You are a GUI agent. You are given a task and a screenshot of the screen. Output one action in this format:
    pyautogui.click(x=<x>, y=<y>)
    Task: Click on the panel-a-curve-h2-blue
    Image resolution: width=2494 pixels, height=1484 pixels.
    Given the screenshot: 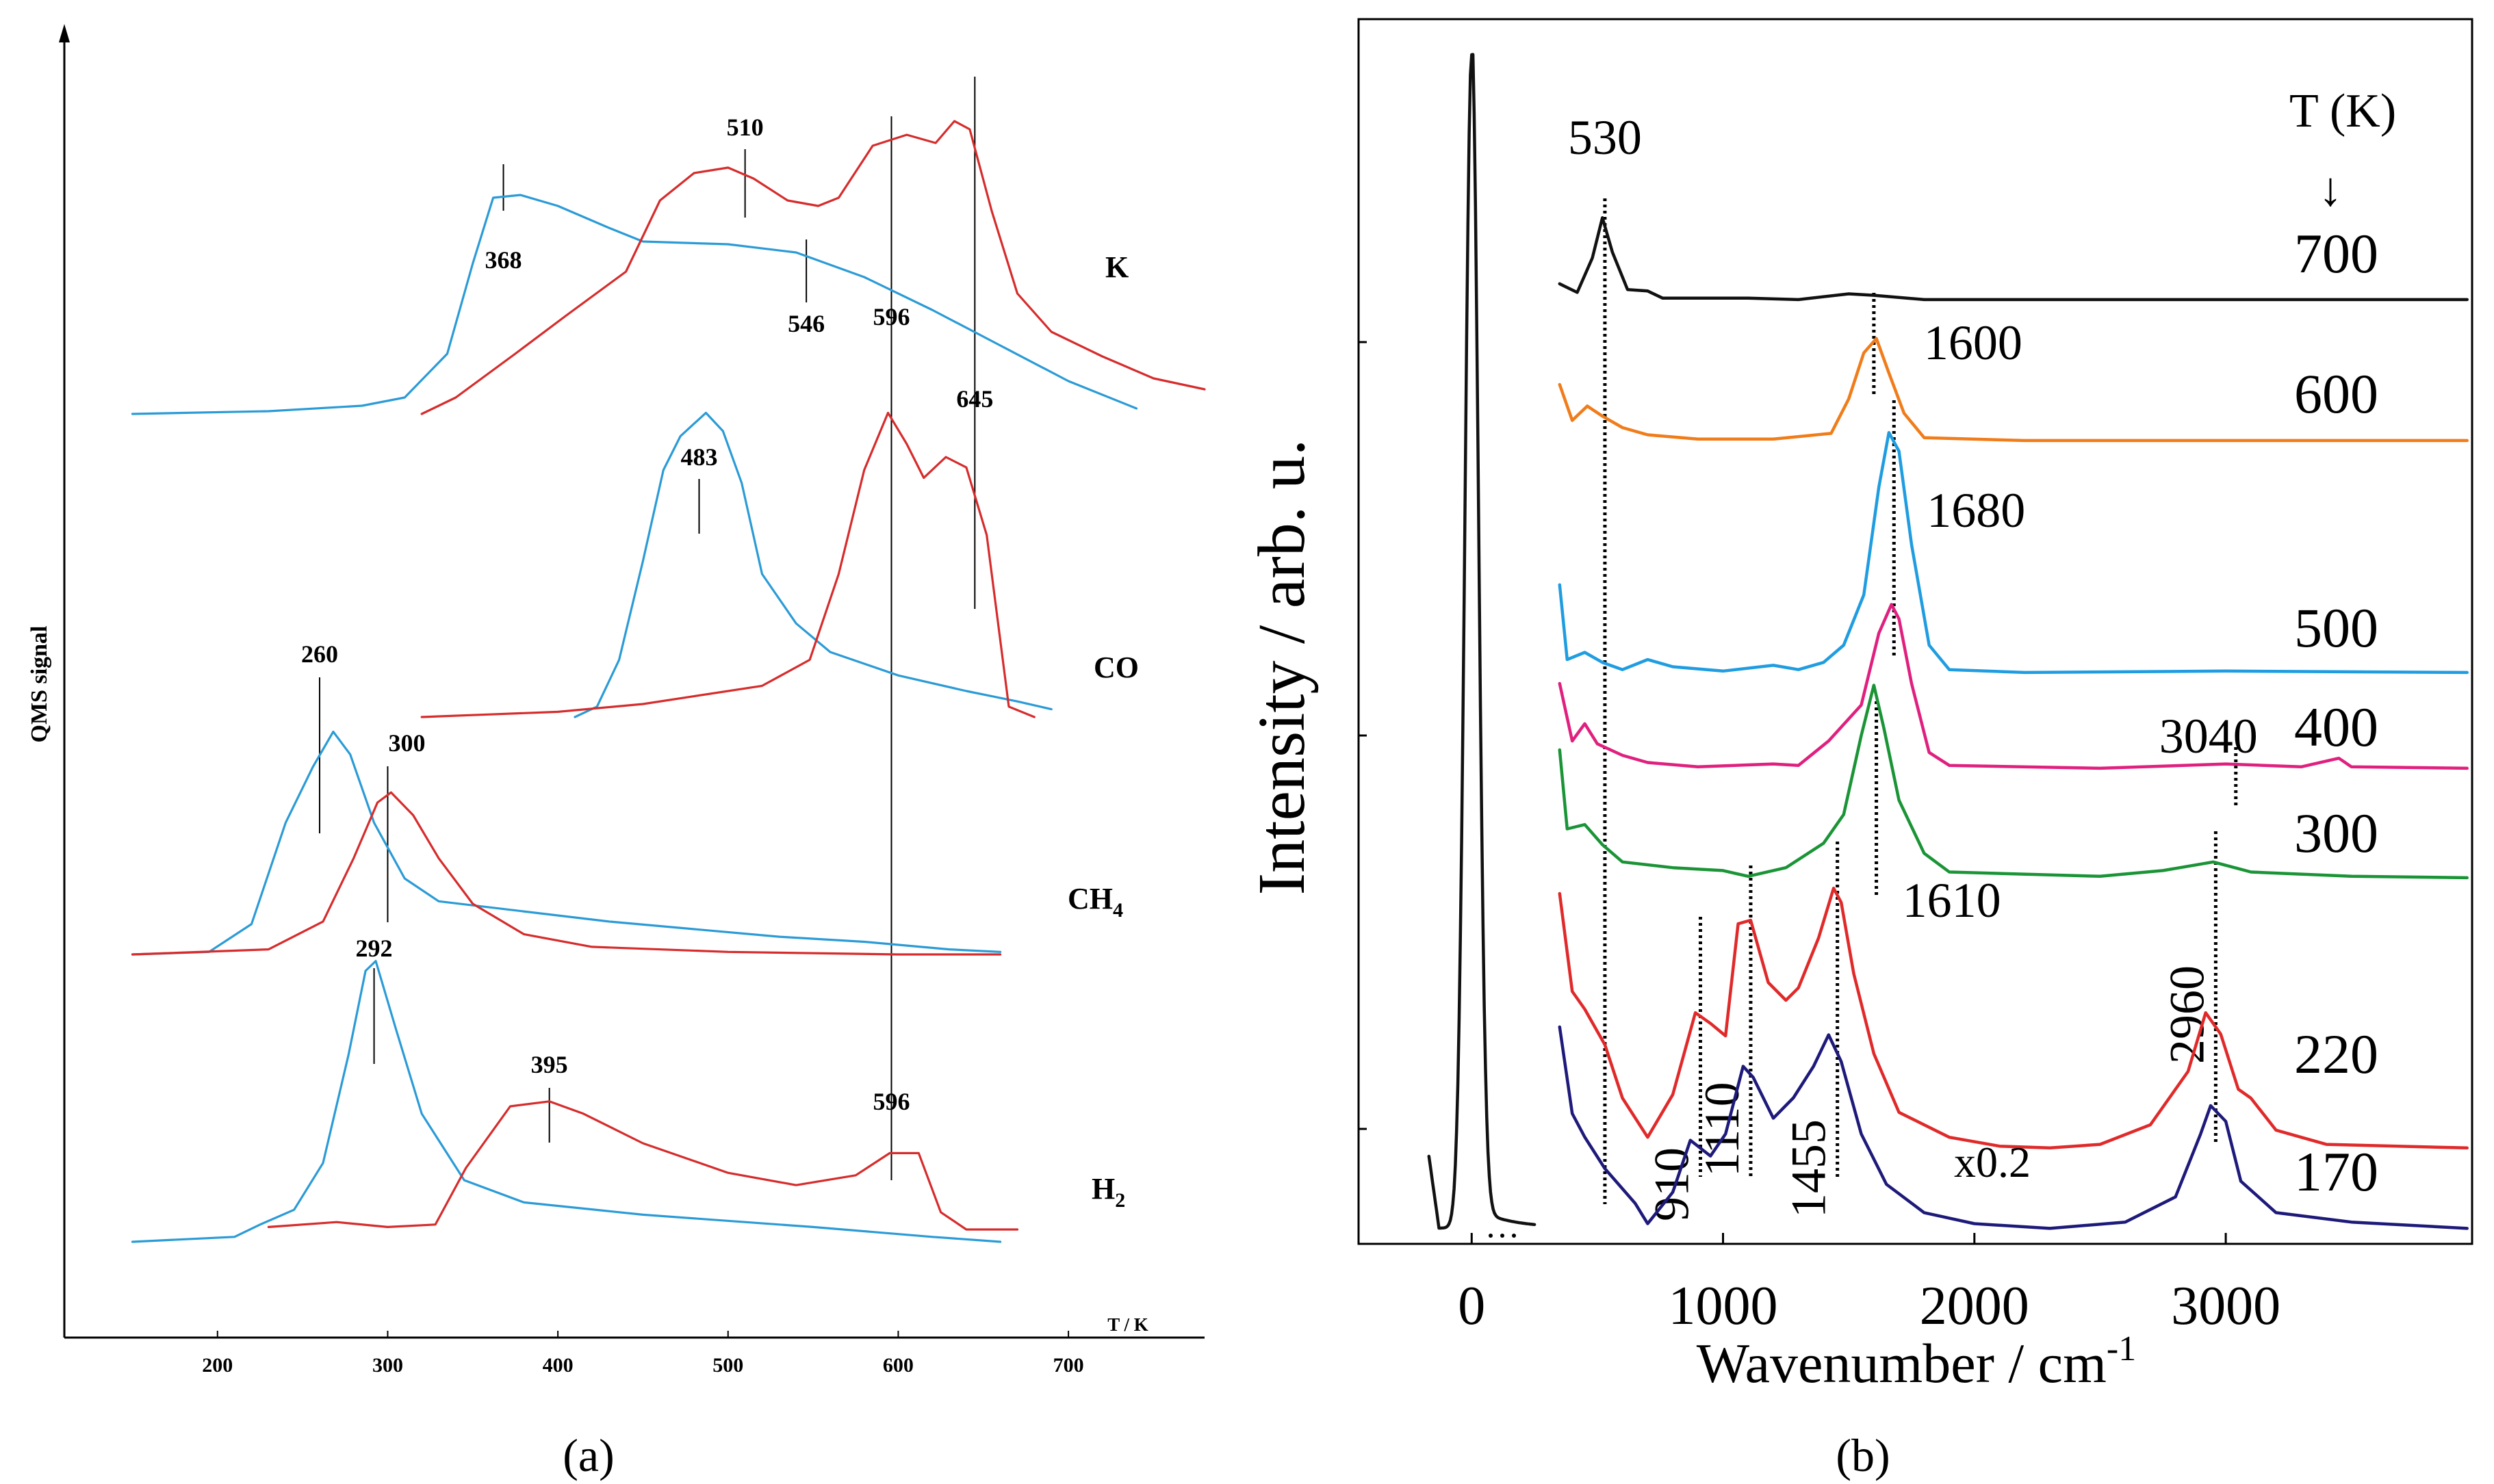 What is the action you would take?
    pyautogui.click(x=566, y=1101)
    